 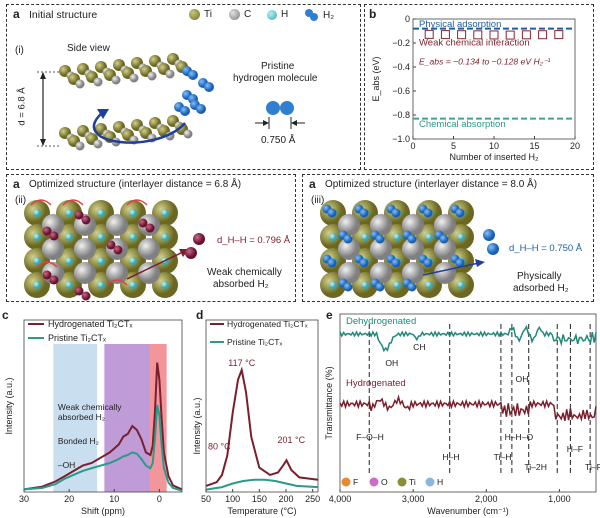 What do you see at coordinates (277, 14) in the screenshot?
I see `legend-h: H` at bounding box center [277, 14].